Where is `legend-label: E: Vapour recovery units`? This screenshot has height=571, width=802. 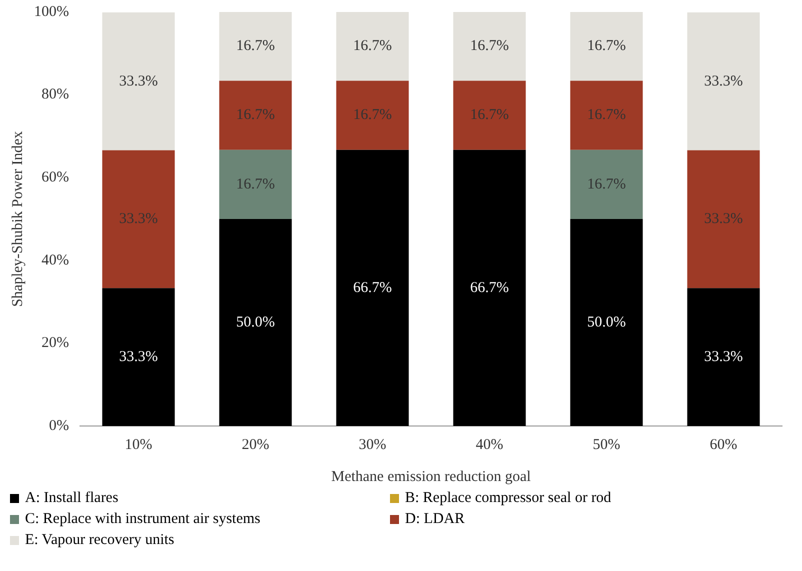
legend-label: E: Vapour recovery units is located at coordinates (99, 540).